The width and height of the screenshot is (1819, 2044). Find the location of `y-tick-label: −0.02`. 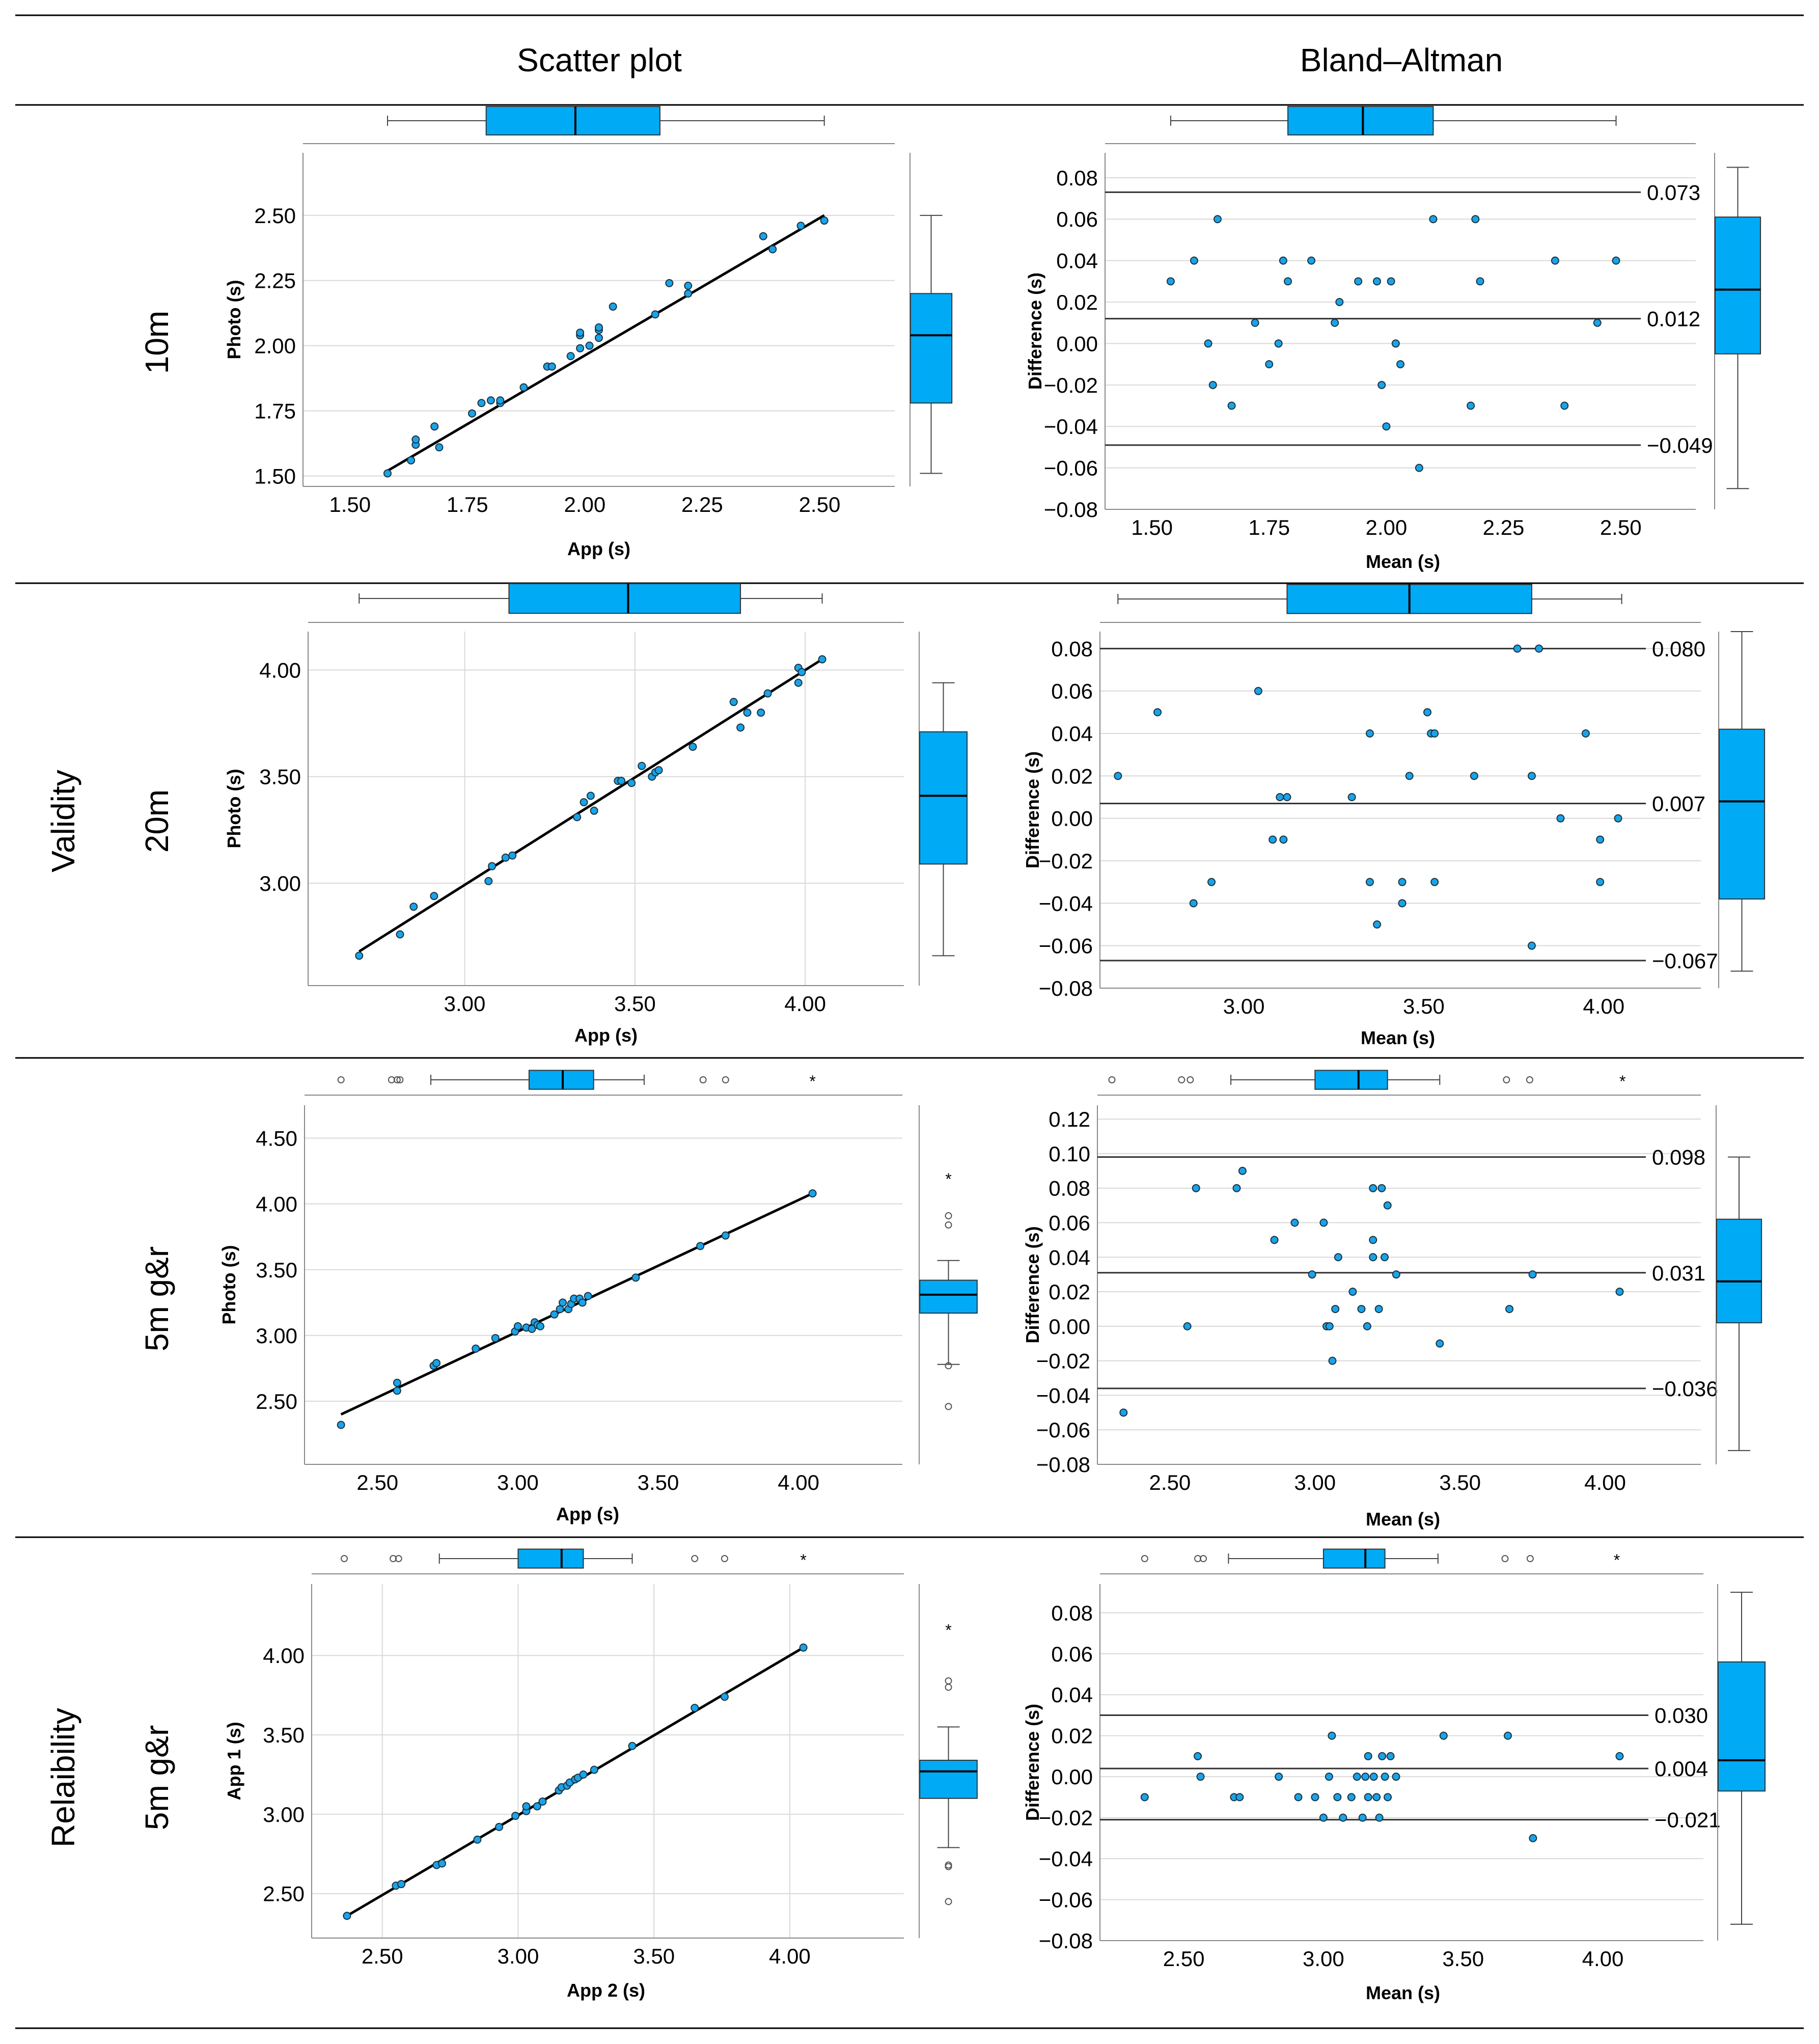

y-tick-label: −0.02 is located at coordinates (1066, 1818).